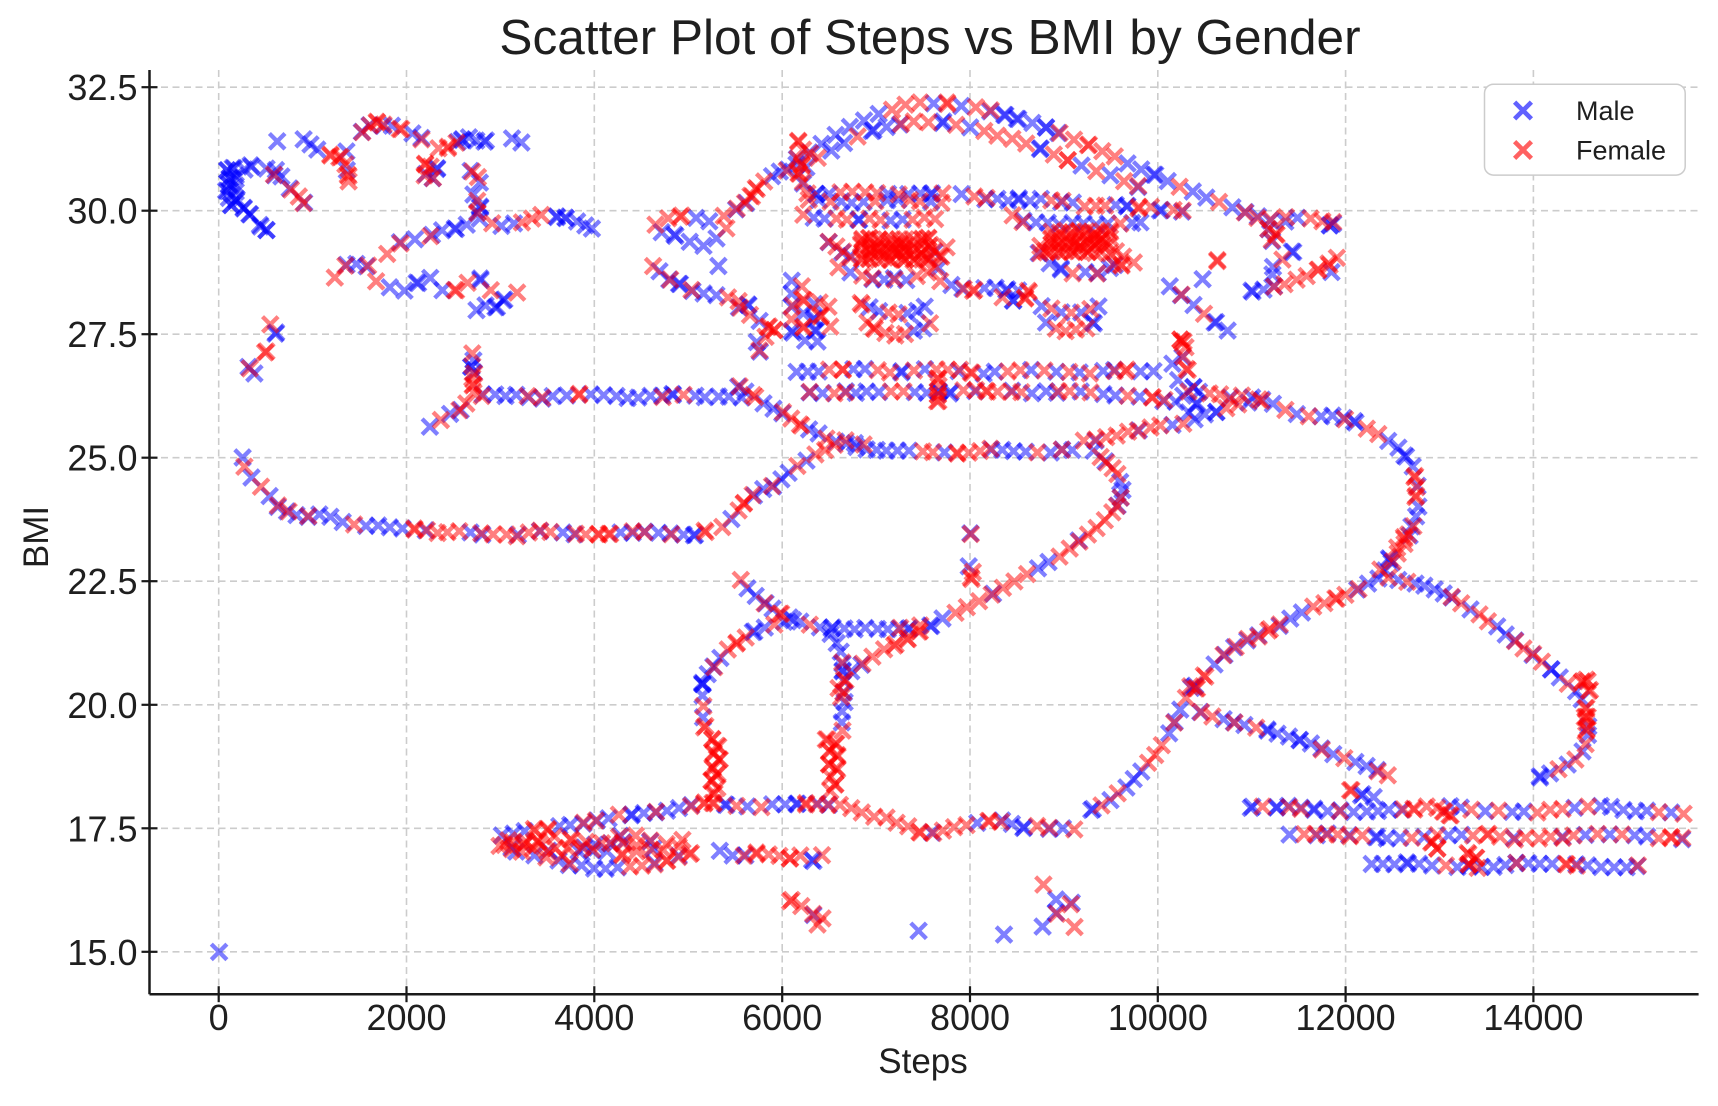  I want to click on svg-text: 12000, so click(1346, 1017).